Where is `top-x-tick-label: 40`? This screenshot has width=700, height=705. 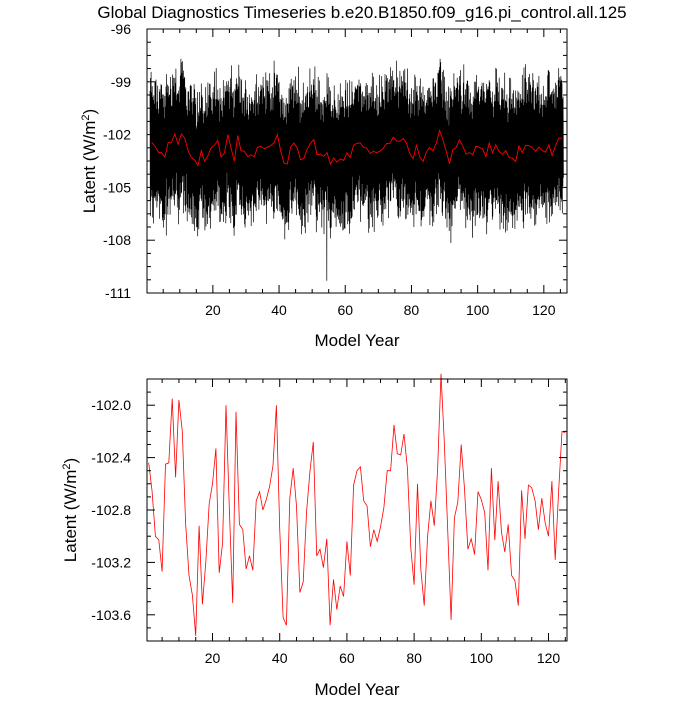
top-x-tick-label: 40 is located at coordinates (279, 310).